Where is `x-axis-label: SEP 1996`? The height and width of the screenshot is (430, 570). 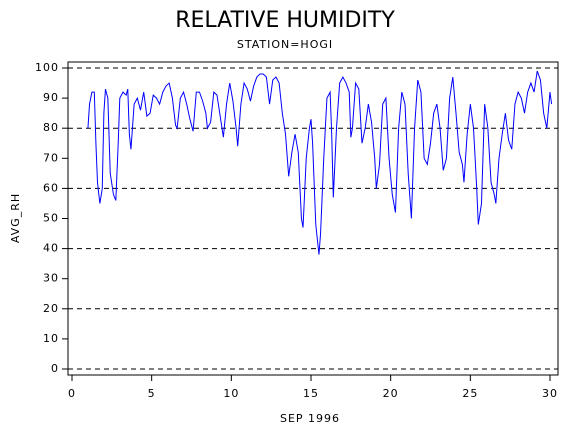 x-axis-label: SEP 1996 is located at coordinates (310, 418).